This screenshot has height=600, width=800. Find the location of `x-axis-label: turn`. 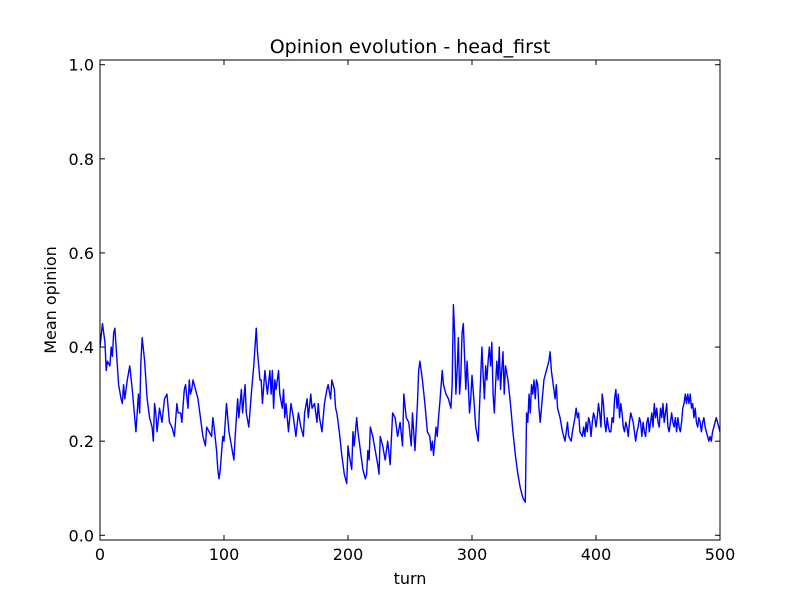

x-axis-label: turn is located at coordinates (410, 578).